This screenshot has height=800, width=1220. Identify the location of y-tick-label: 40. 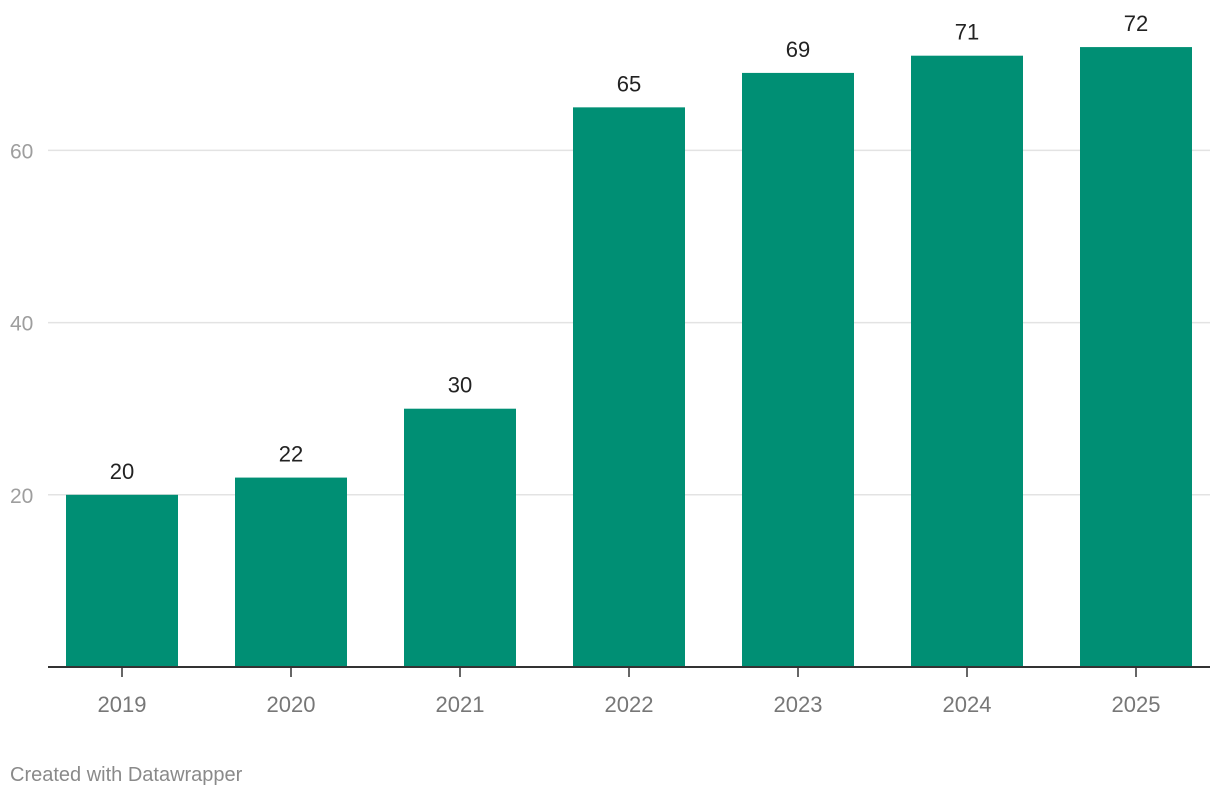
(21, 324).